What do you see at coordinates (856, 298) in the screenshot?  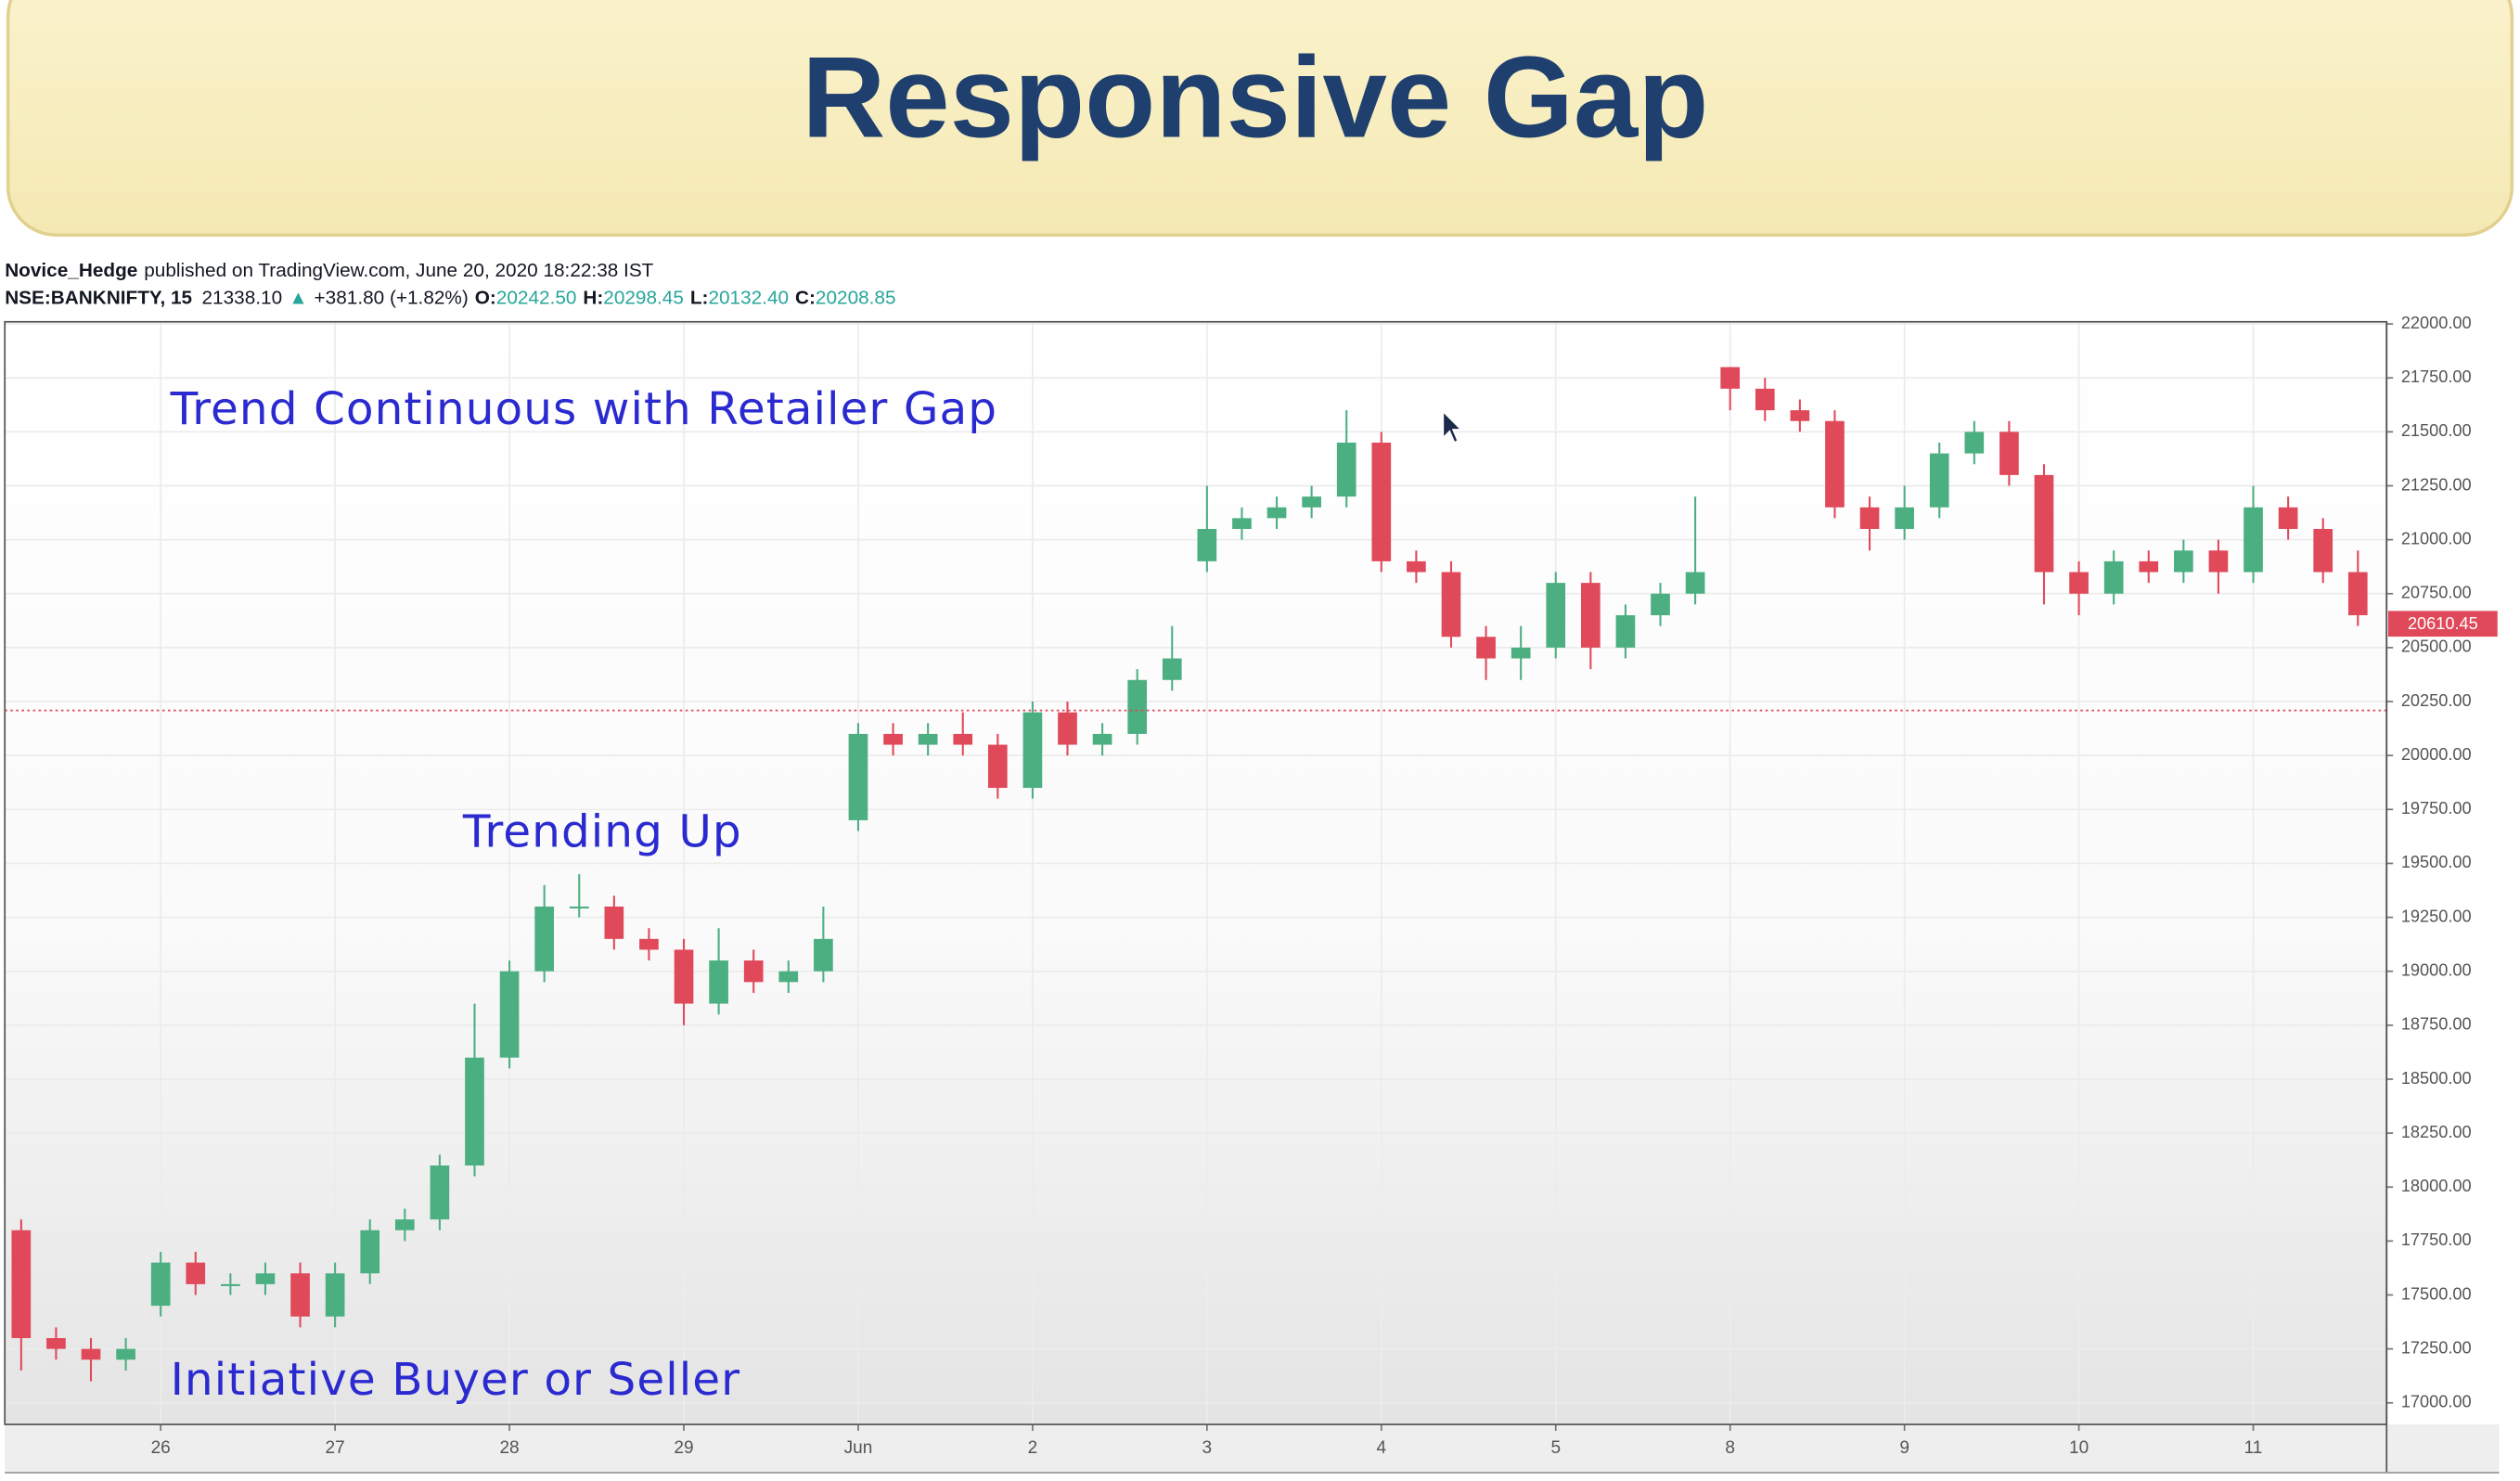 I see `ohlc-value: 20208.85` at bounding box center [856, 298].